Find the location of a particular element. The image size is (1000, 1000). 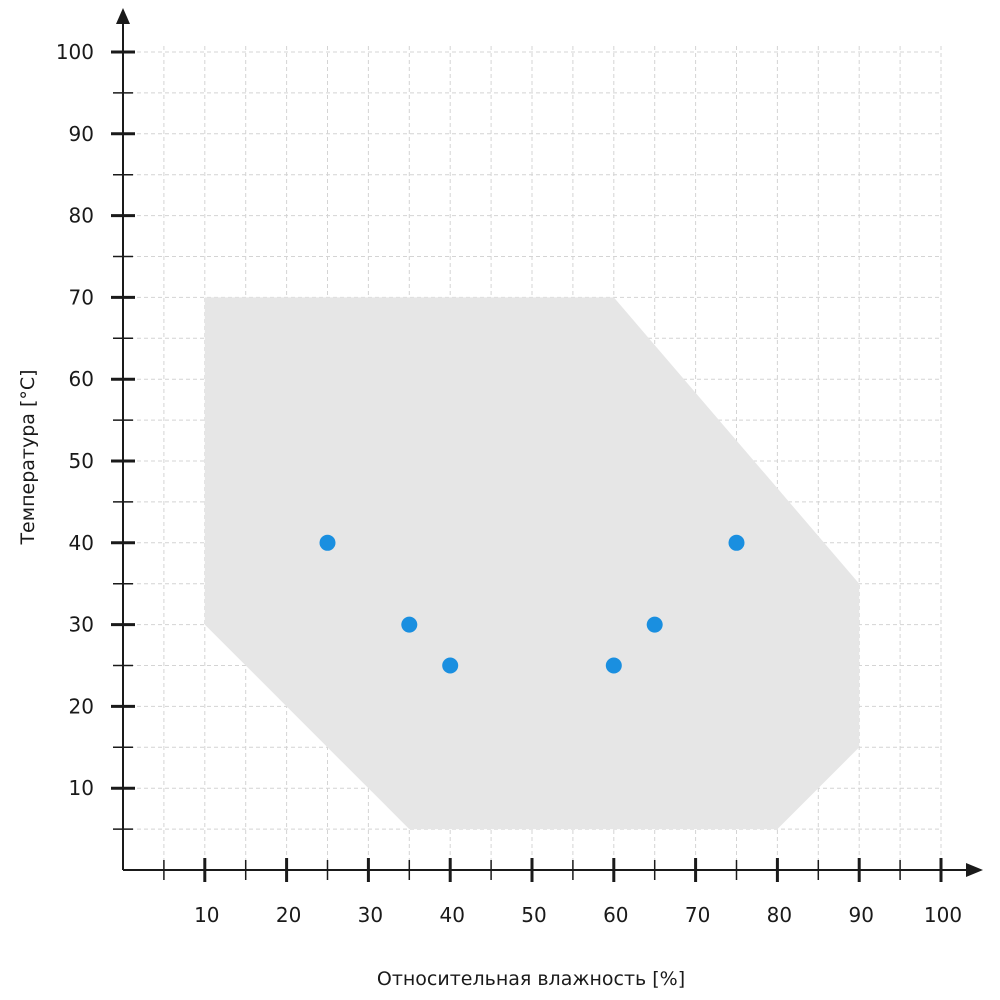

x-tick-label: 70 is located at coordinates (697, 915).